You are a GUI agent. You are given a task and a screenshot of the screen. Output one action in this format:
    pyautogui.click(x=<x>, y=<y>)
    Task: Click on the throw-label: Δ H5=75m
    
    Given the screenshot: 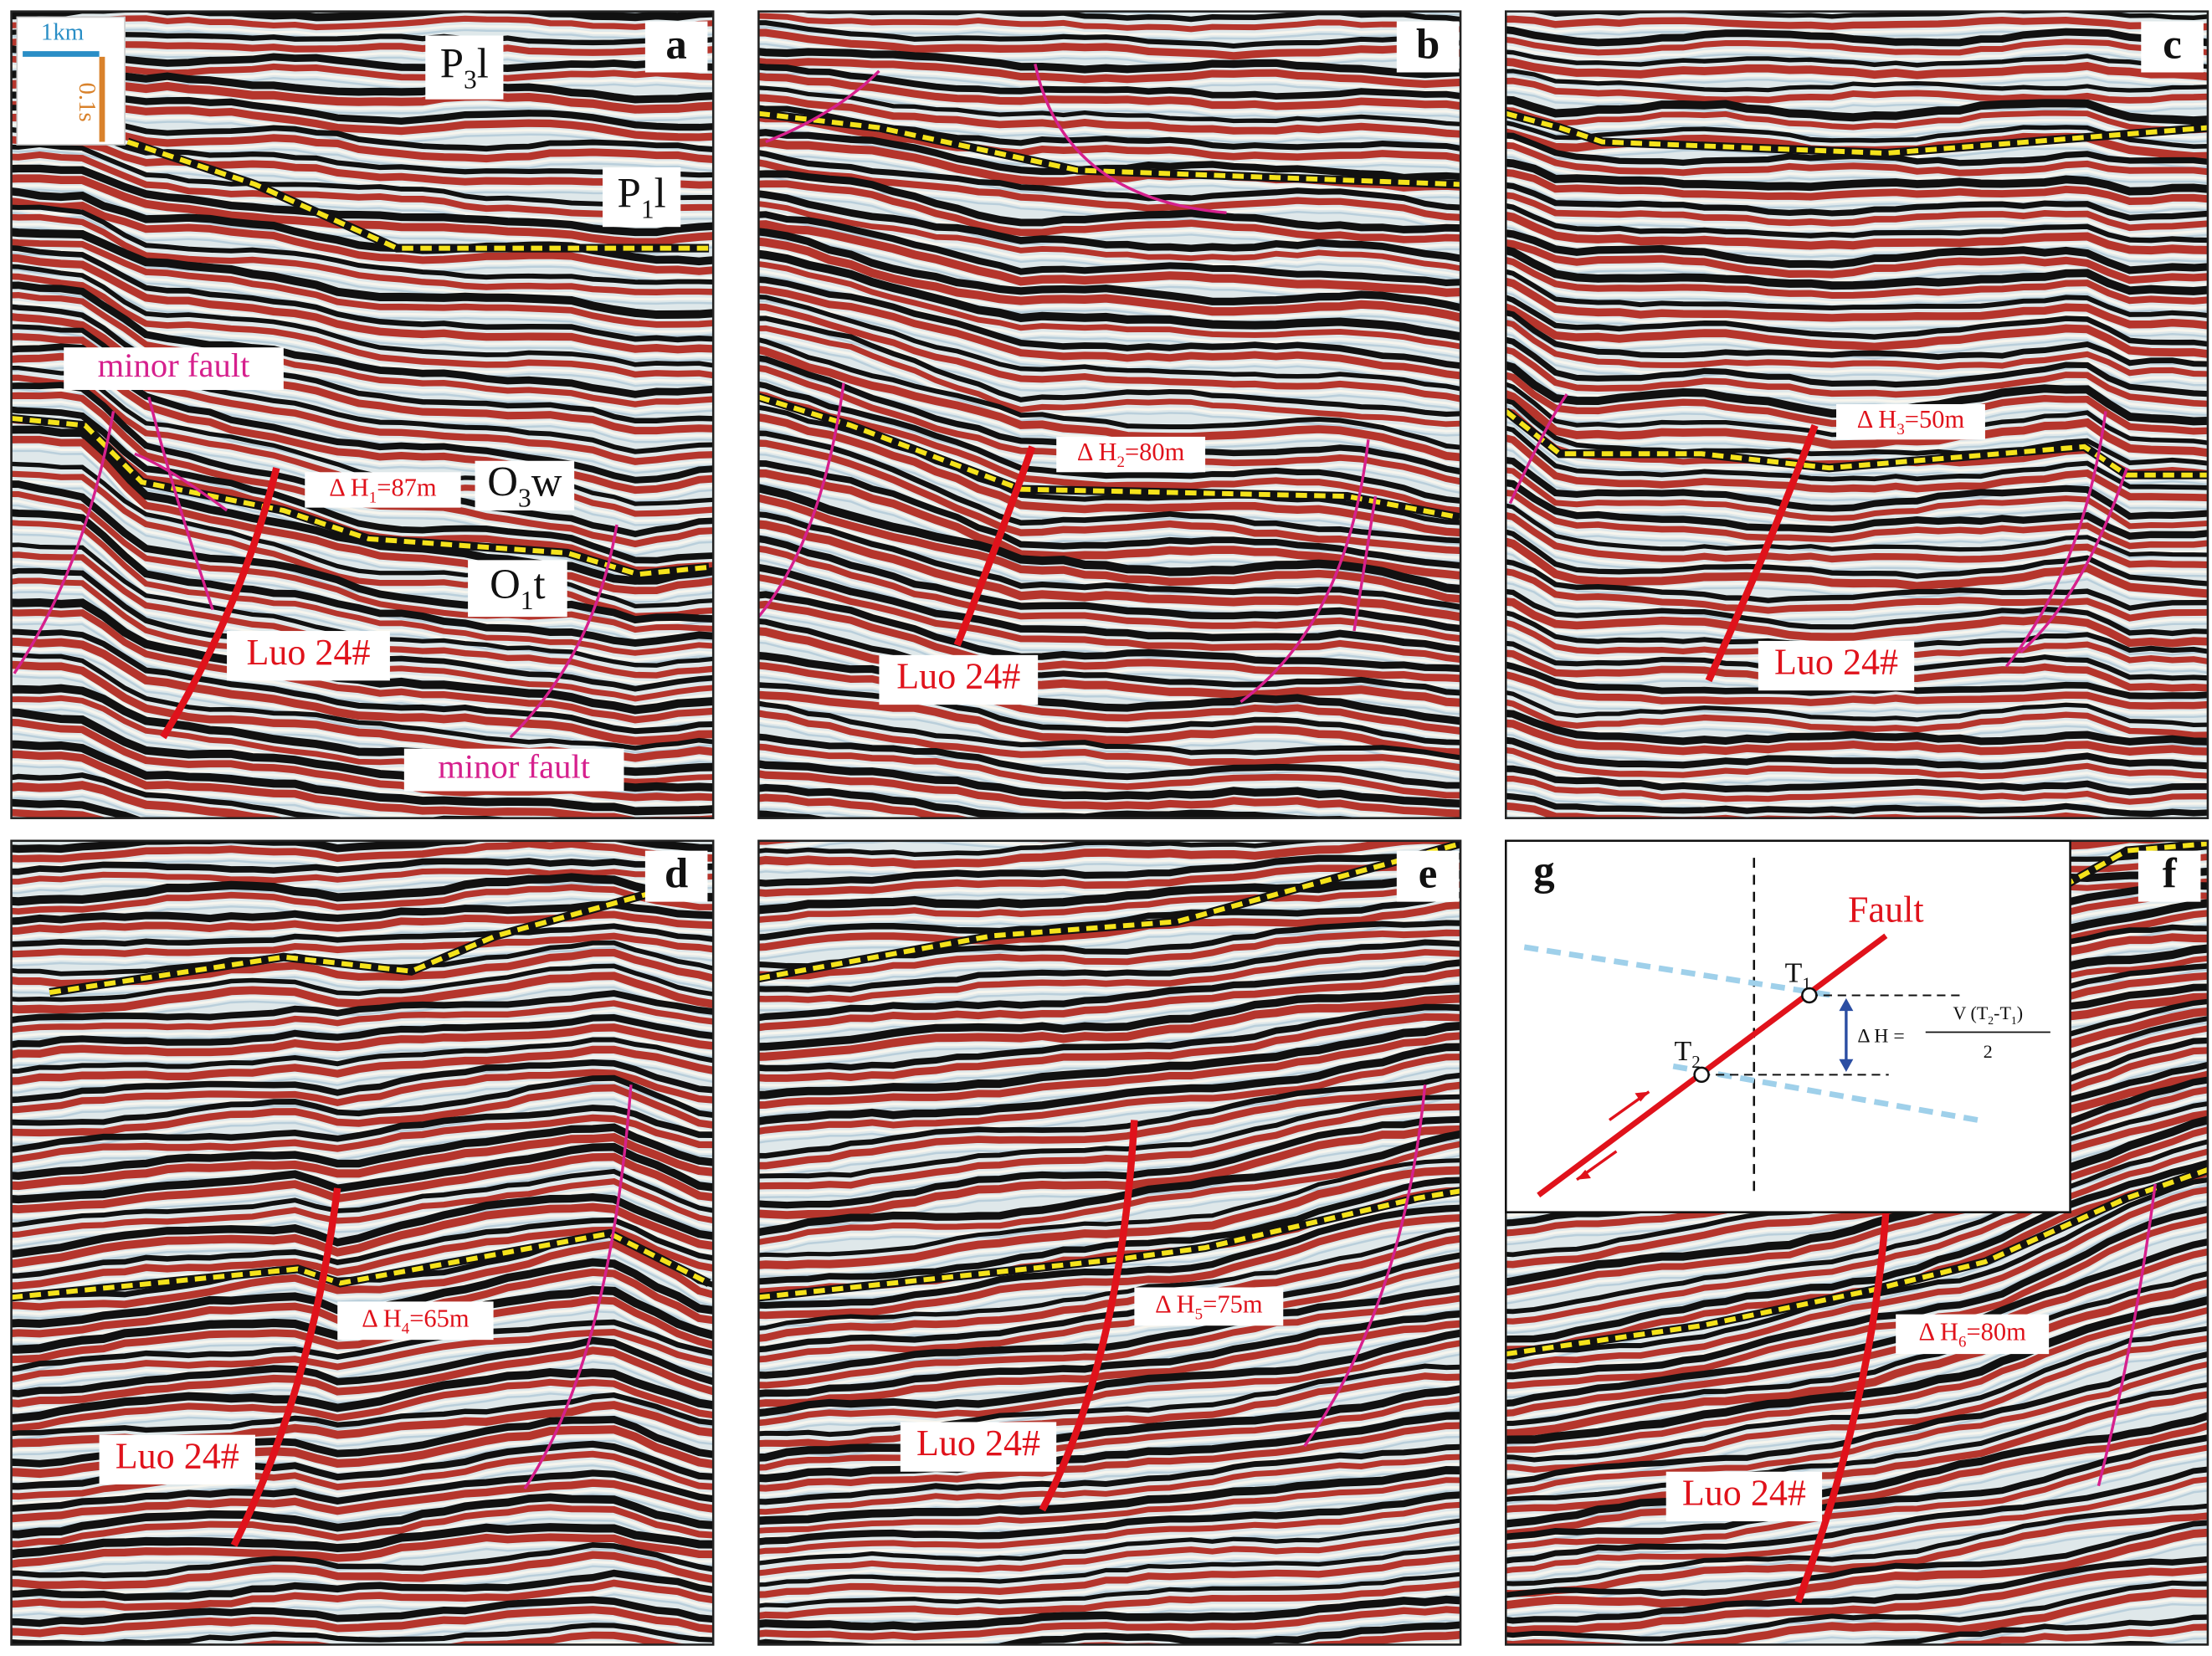 What is the action you would take?
    pyautogui.click(x=1209, y=1306)
    